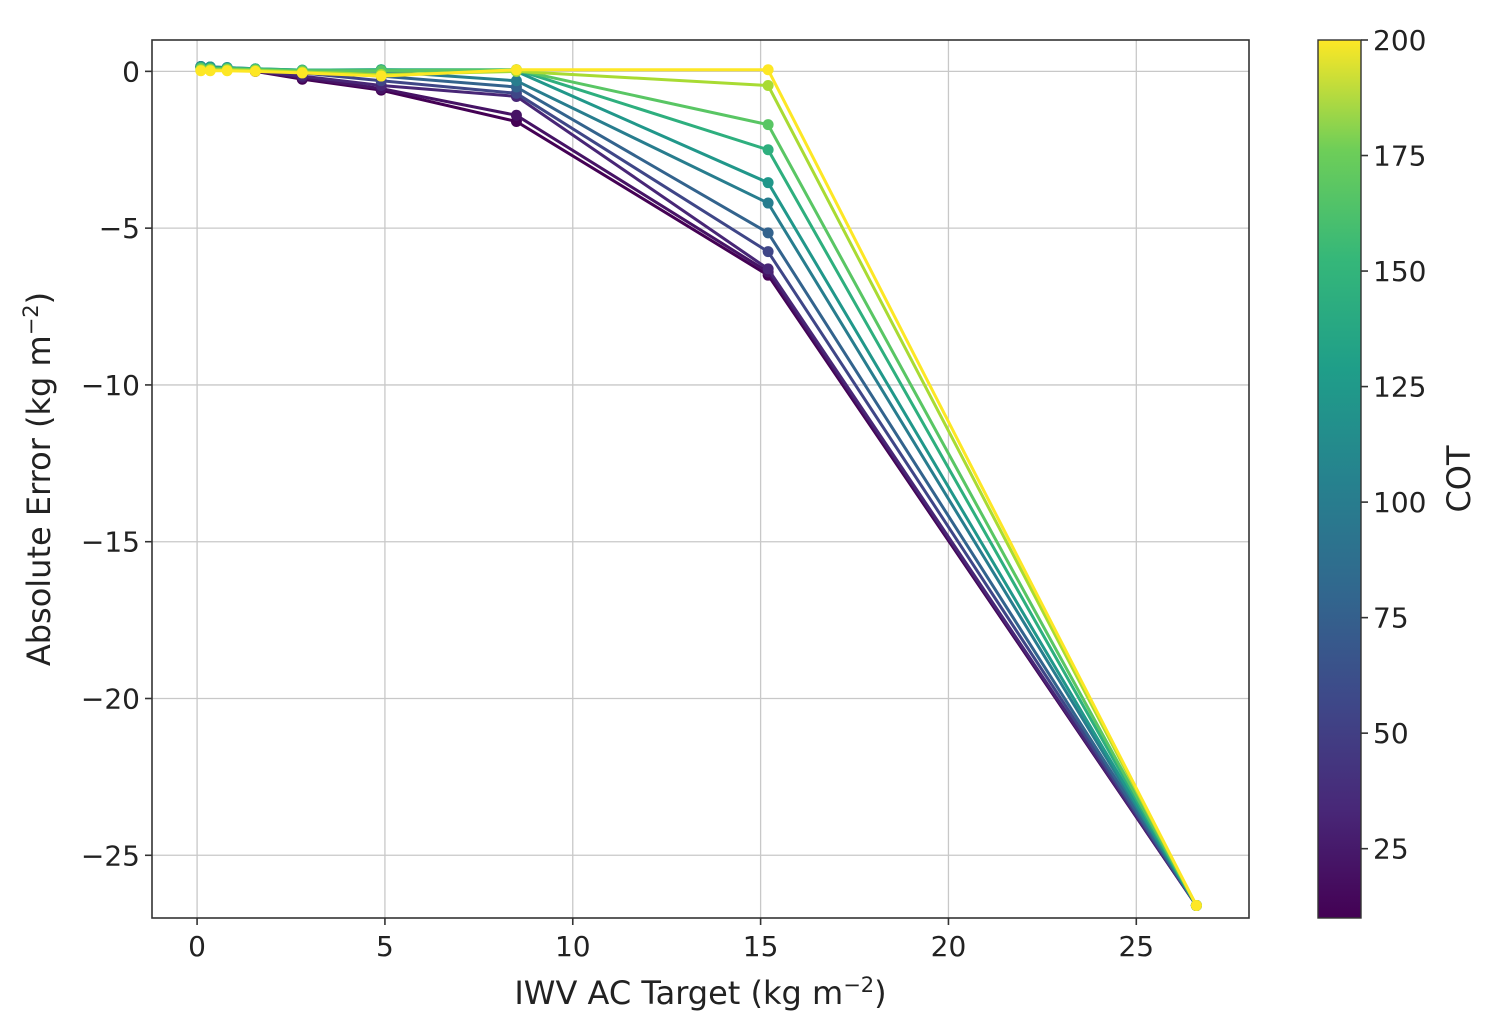 This screenshot has height=1032, width=1492. I want to click on y-axis-label-end: ), so click(39, 298).